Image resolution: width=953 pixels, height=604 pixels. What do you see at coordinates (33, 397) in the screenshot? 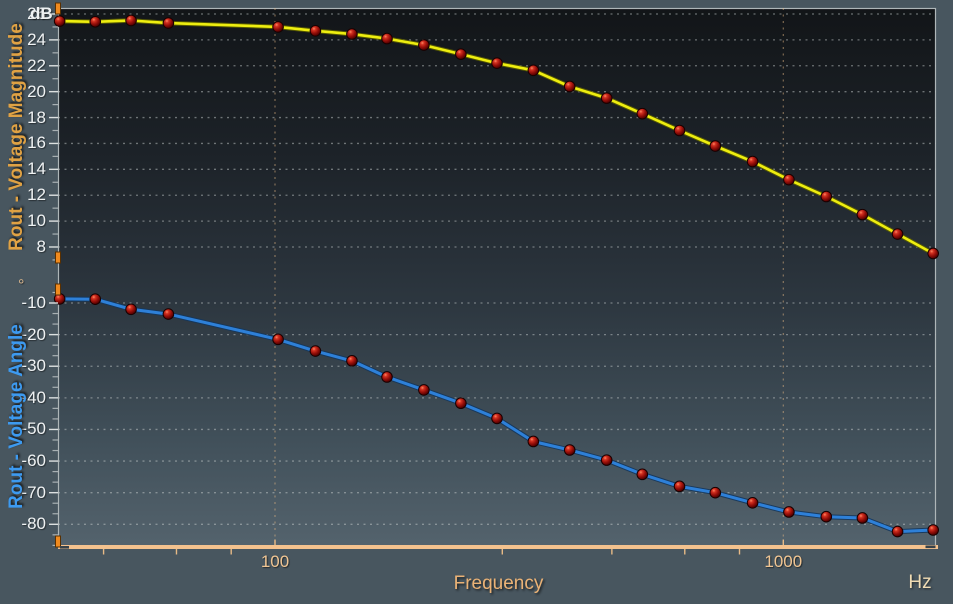
I see `angle-tick-label: -40` at bounding box center [33, 397].